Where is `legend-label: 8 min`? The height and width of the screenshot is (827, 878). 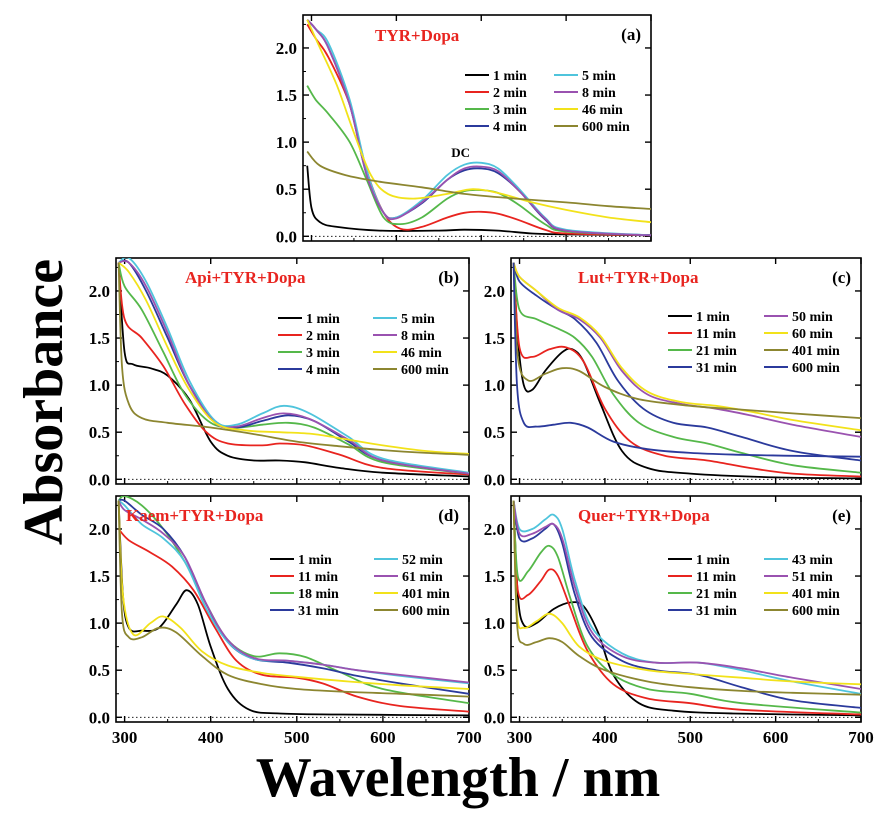
legend-label: 8 min is located at coordinates (599, 93).